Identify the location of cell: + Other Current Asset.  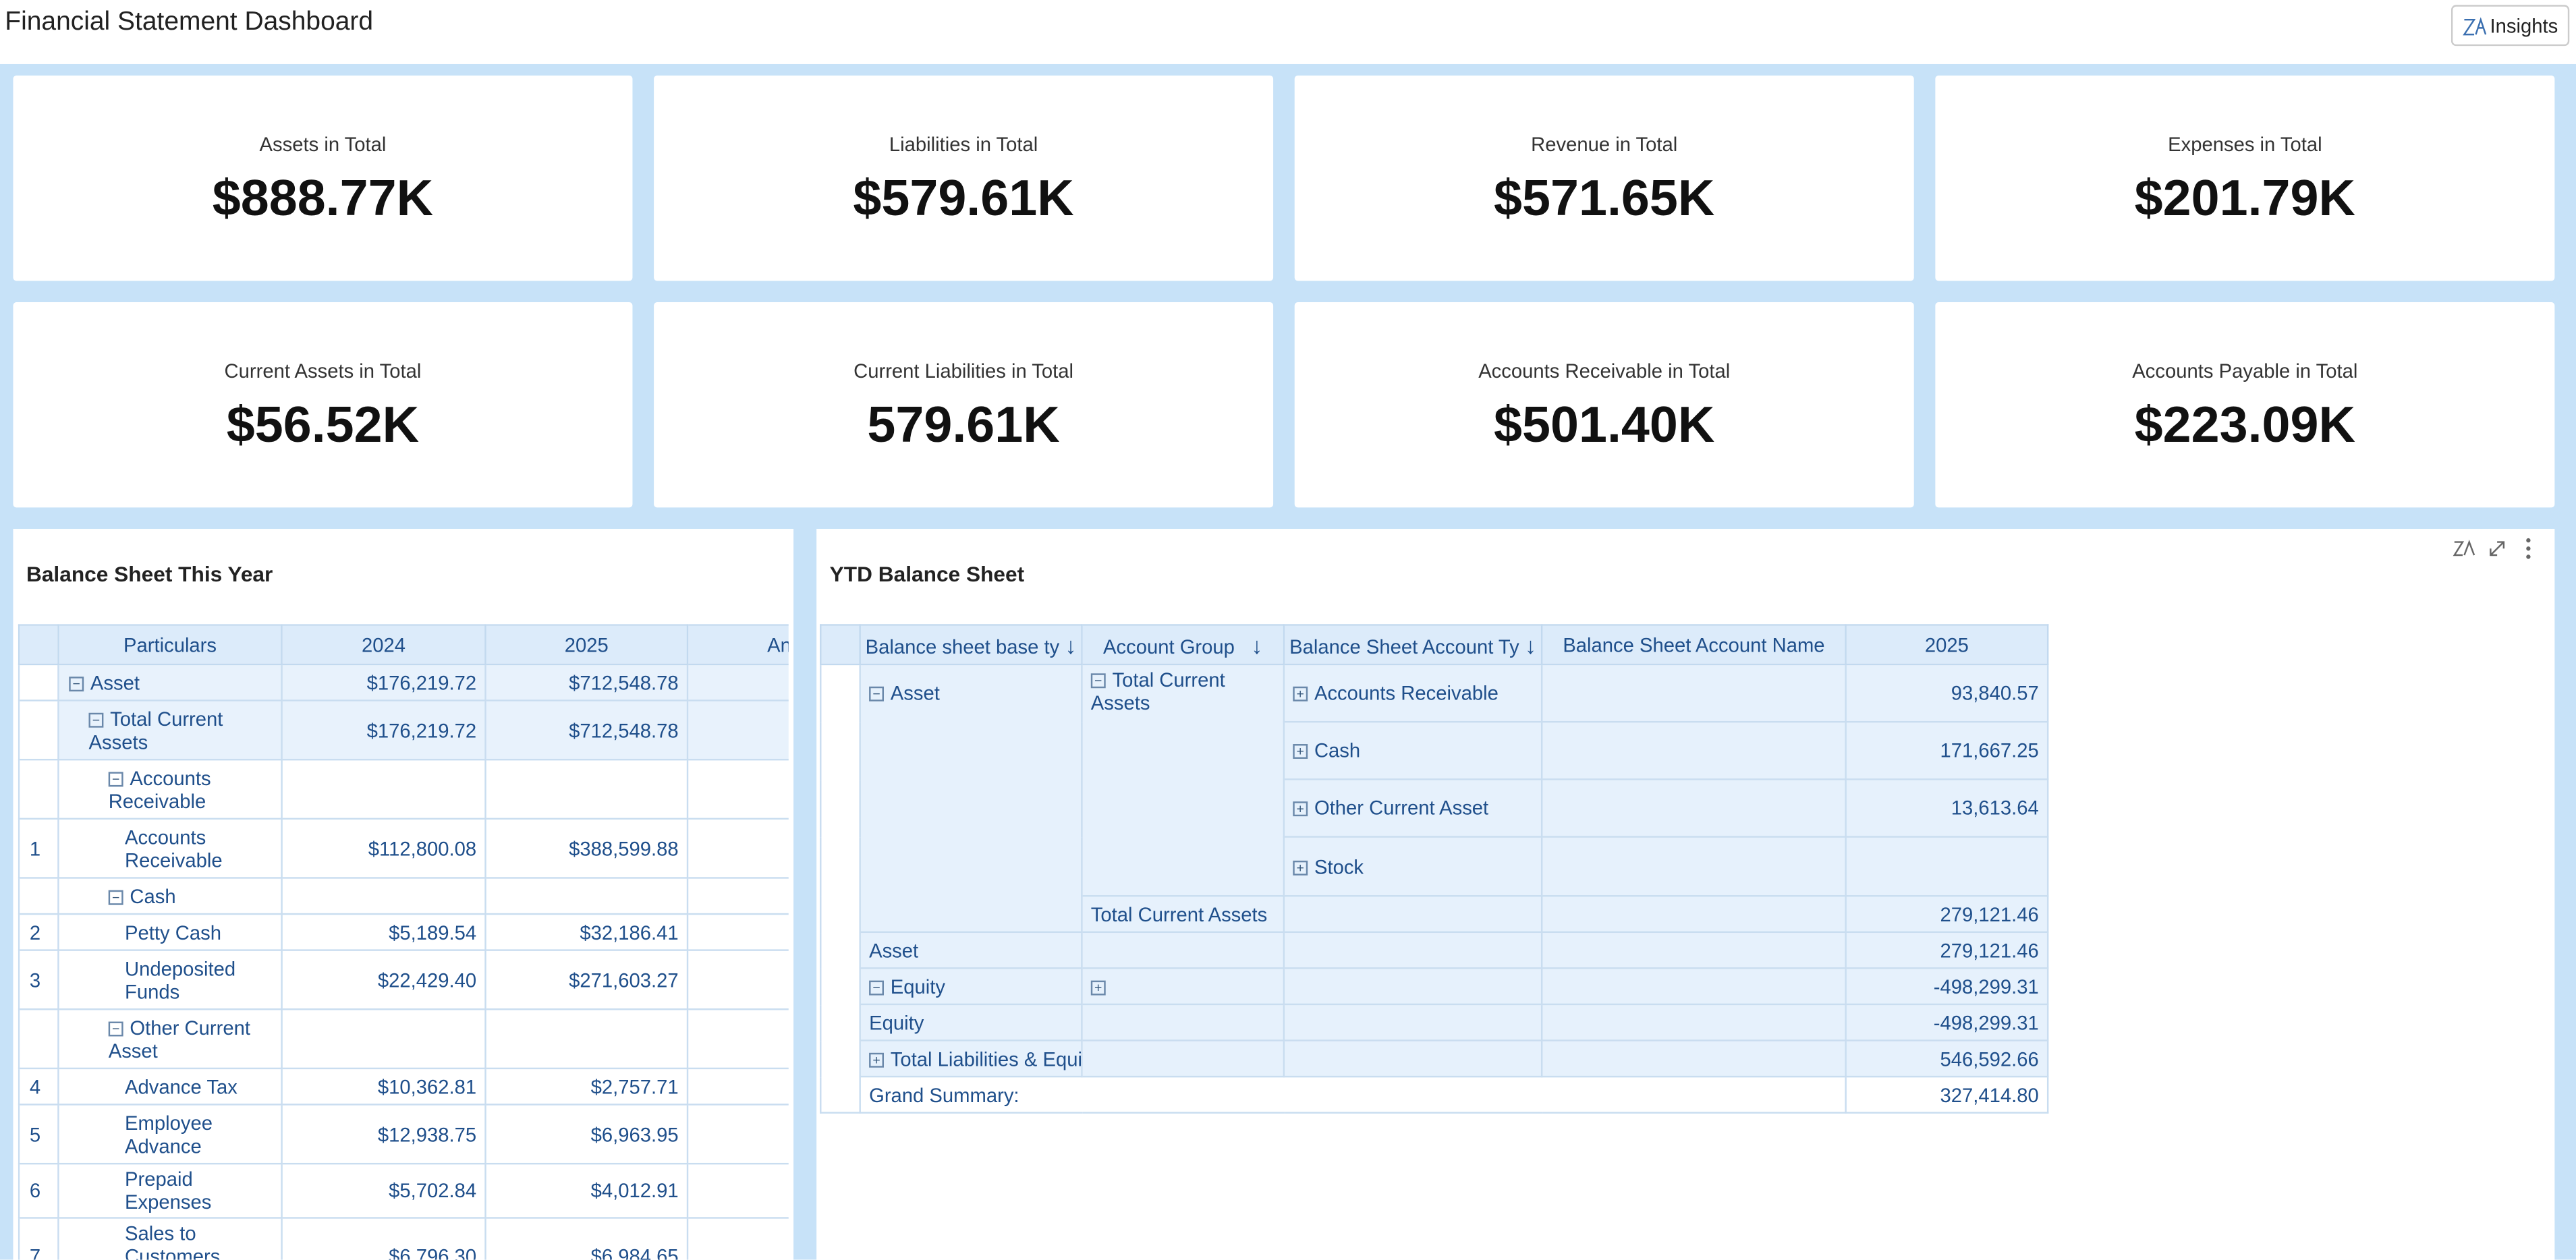
(1413, 808).